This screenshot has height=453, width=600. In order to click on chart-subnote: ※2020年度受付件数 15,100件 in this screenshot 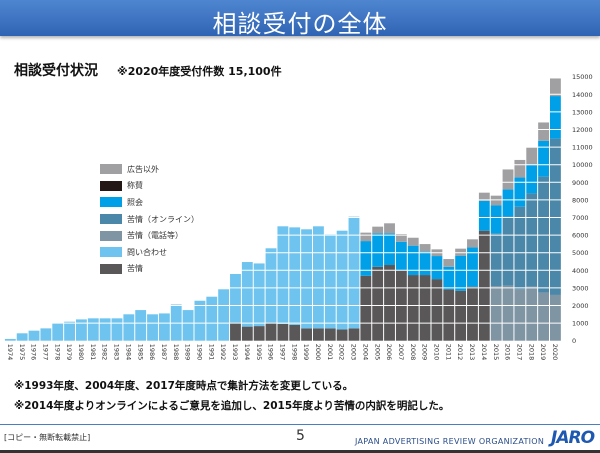, I will do `click(199, 71)`.